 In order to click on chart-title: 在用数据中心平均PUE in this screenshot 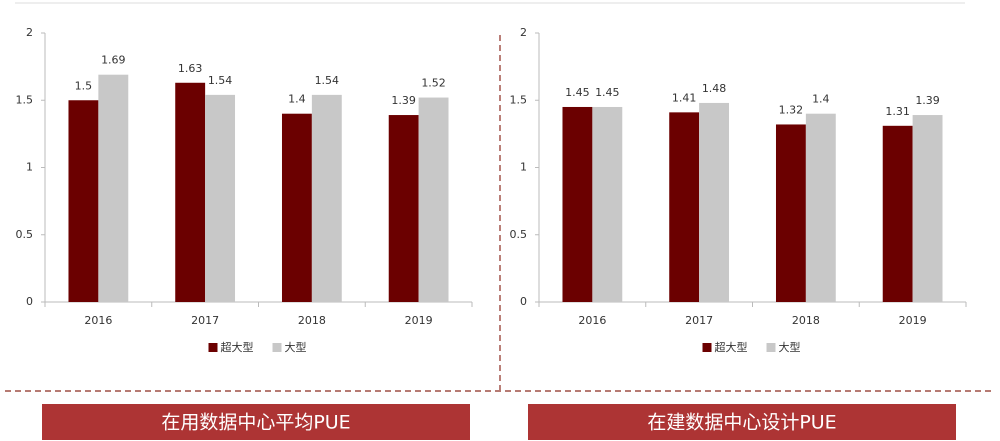, I will do `click(255, 423)`.